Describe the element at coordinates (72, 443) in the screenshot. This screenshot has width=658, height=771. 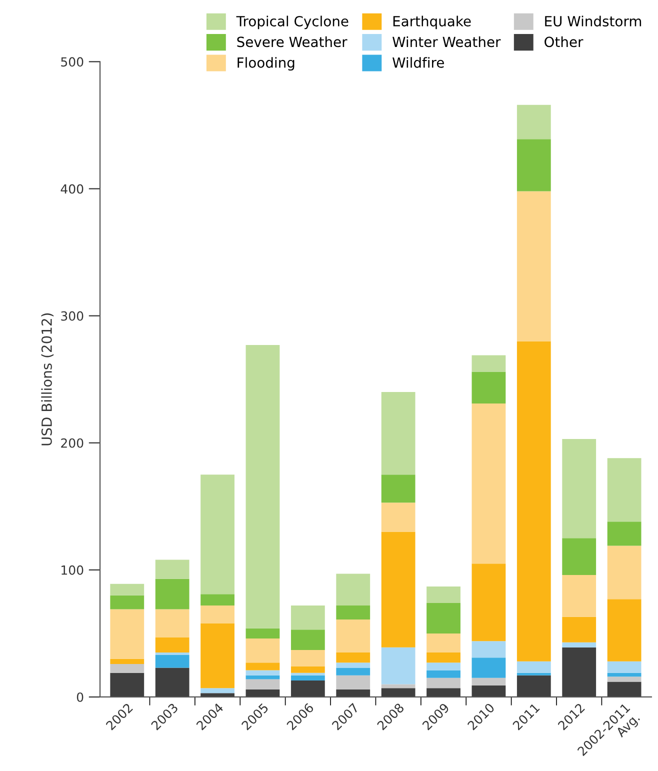
I see `y-tick-label: 200` at that location.